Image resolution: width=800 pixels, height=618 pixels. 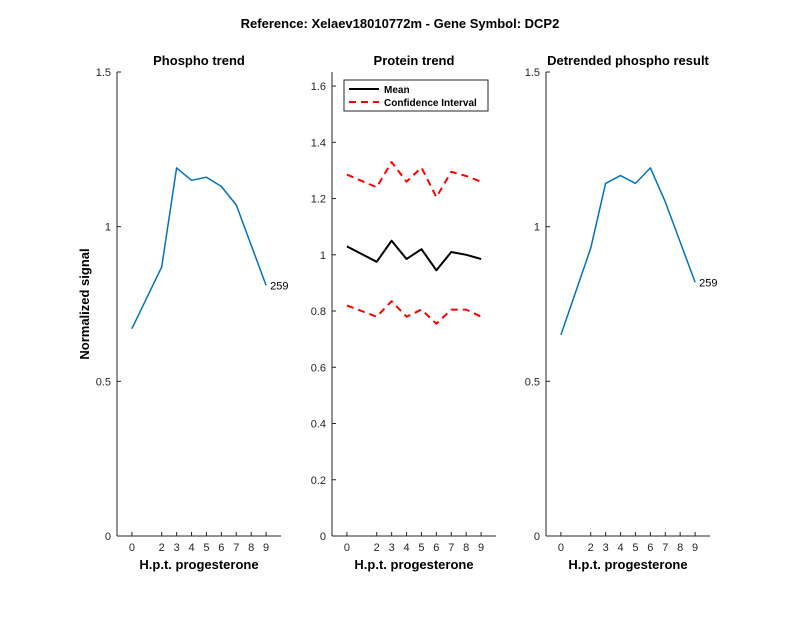 What do you see at coordinates (199, 60) in the screenshot?
I see `subplot-title: Phospho trend` at bounding box center [199, 60].